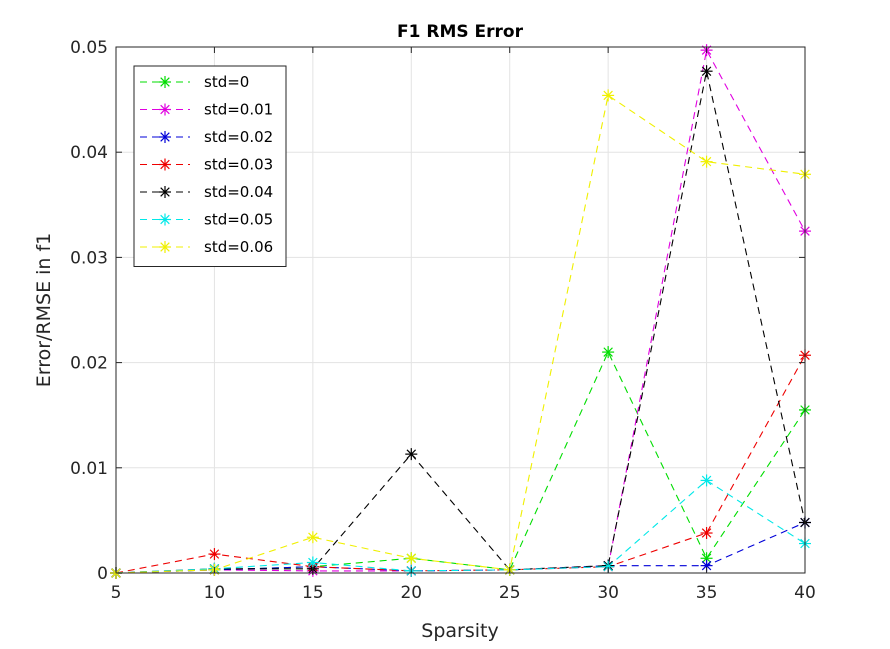  I want to click on legend-item: std=0.02, so click(206, 137).